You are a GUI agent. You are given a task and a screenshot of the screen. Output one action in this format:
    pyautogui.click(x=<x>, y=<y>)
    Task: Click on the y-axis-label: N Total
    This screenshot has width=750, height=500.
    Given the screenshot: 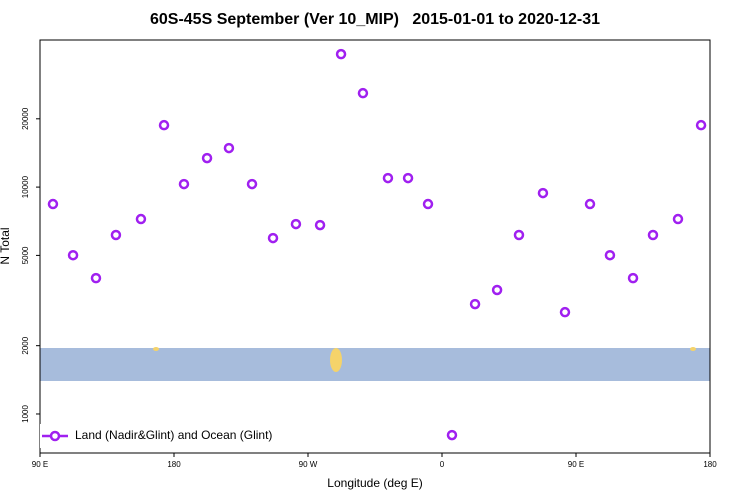 What is the action you would take?
    pyautogui.click(x=6, y=245)
    